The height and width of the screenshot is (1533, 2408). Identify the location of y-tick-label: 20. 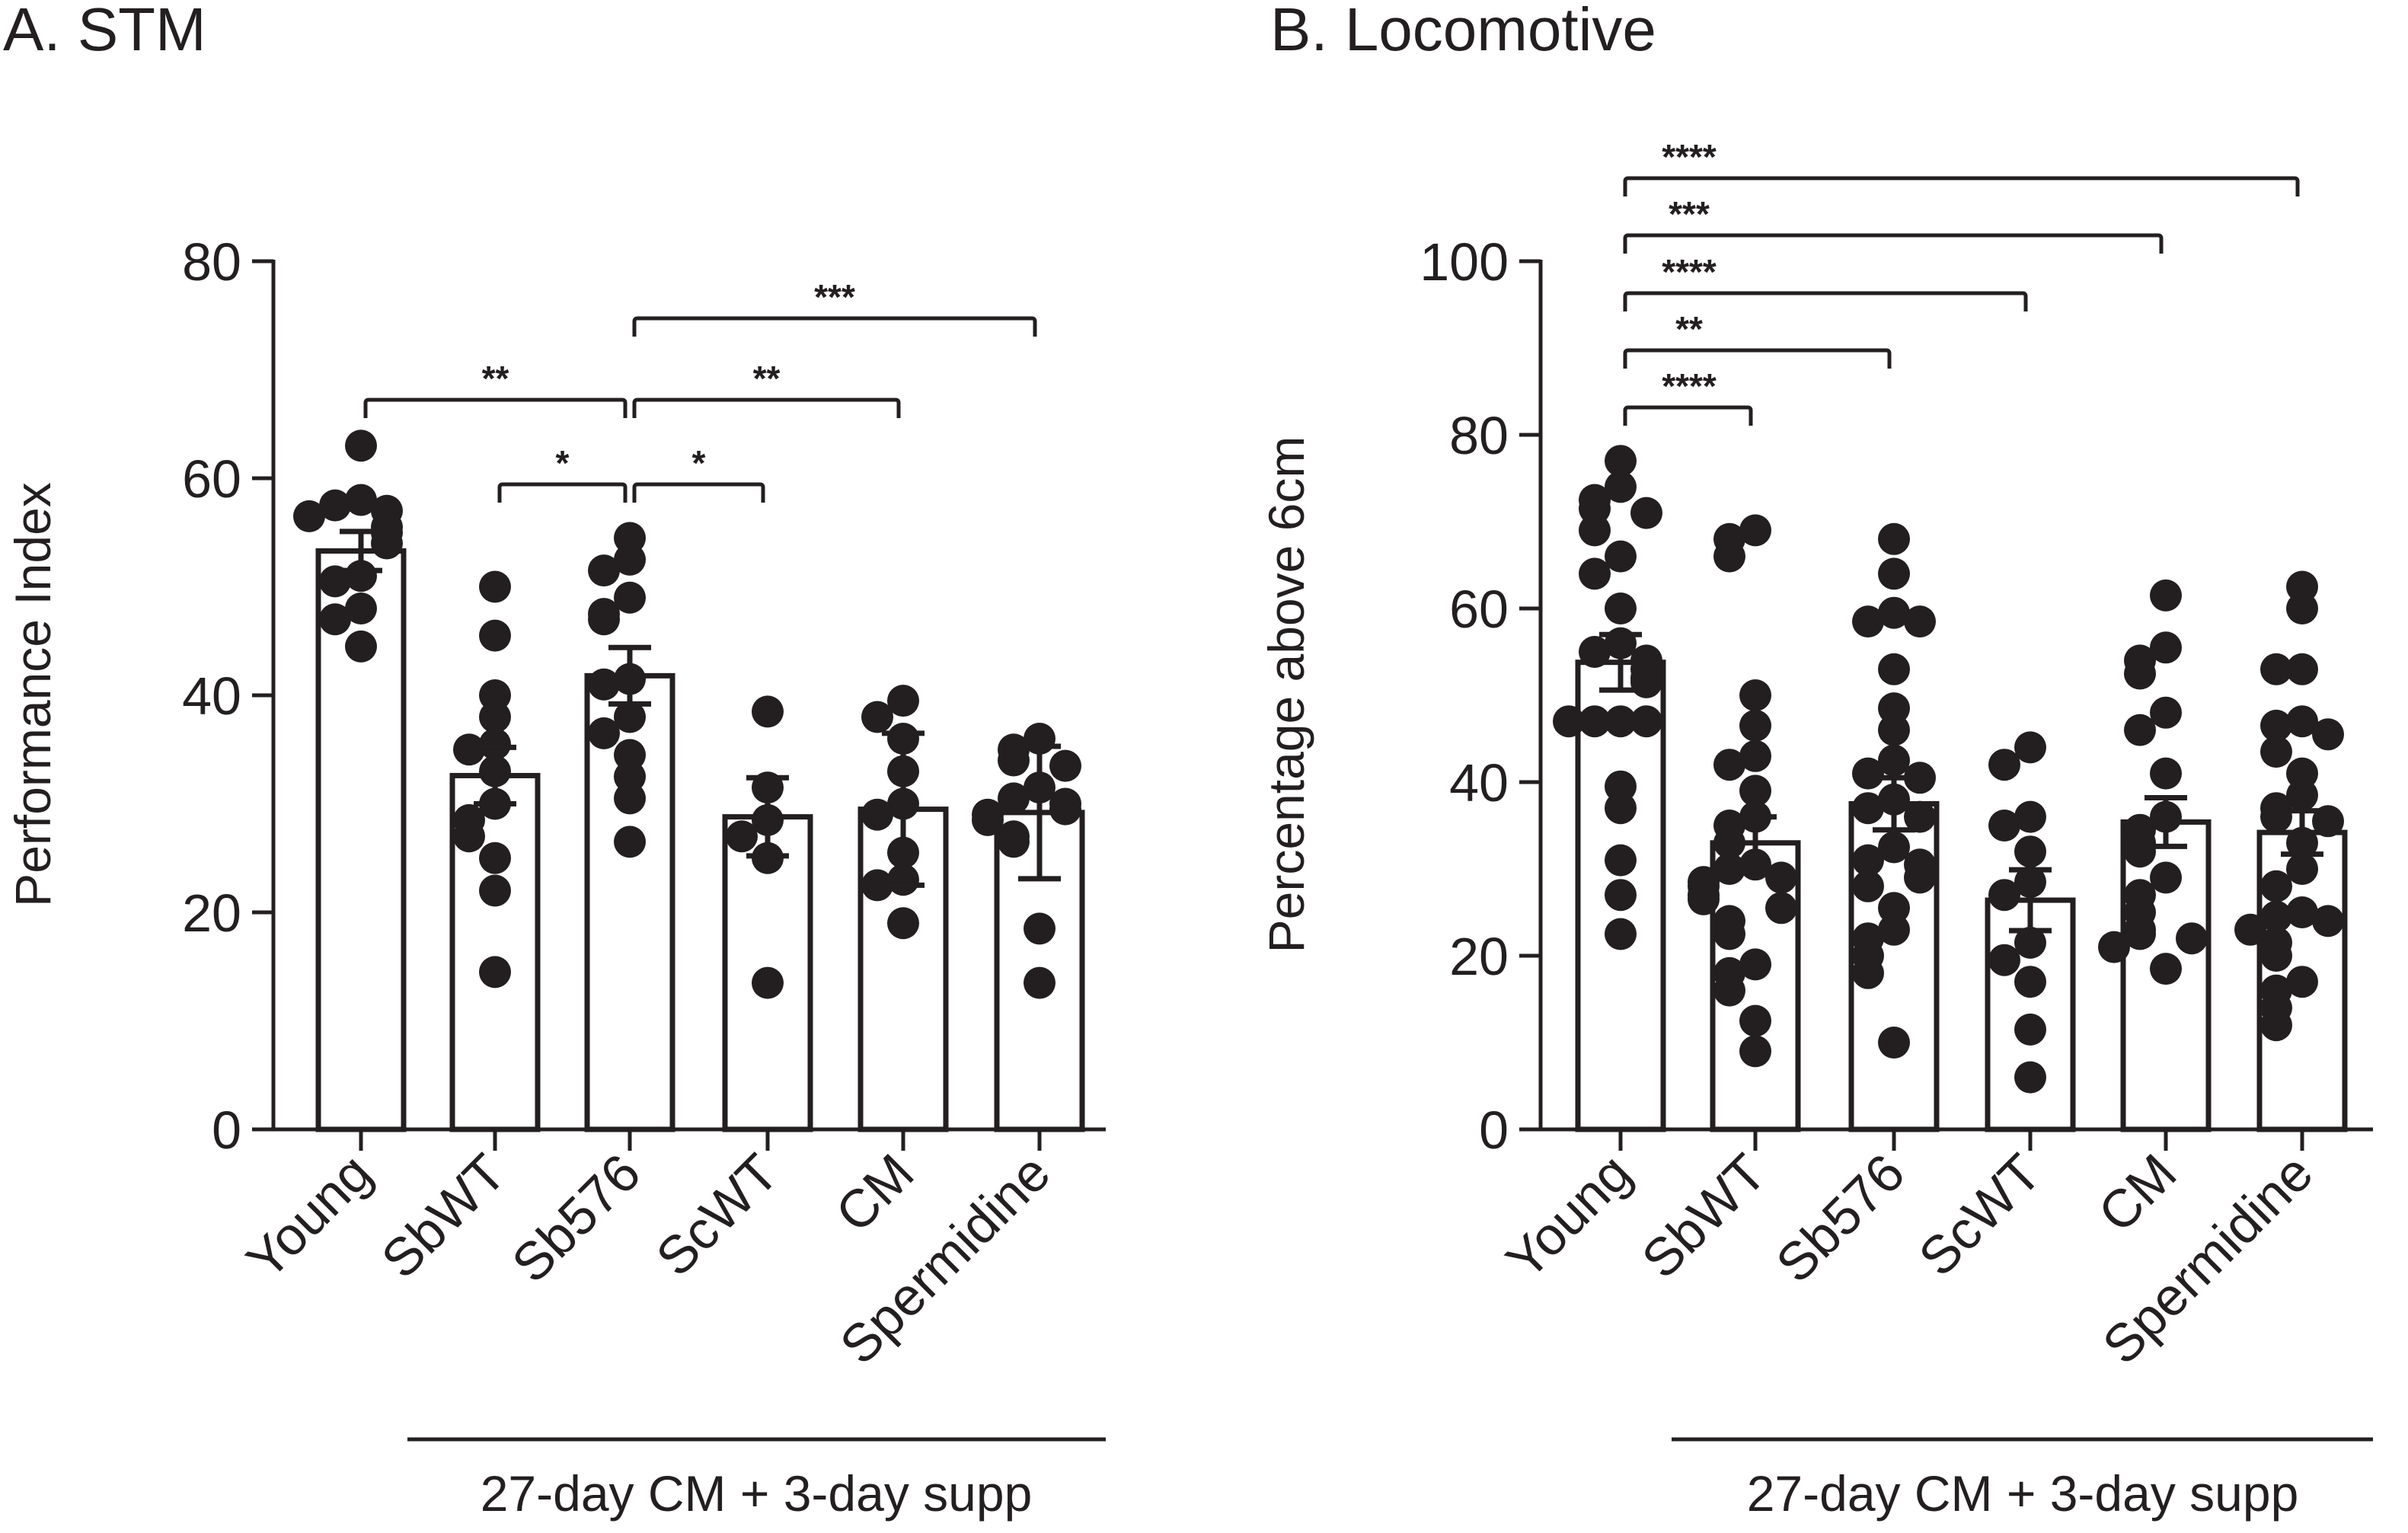
(212, 913).